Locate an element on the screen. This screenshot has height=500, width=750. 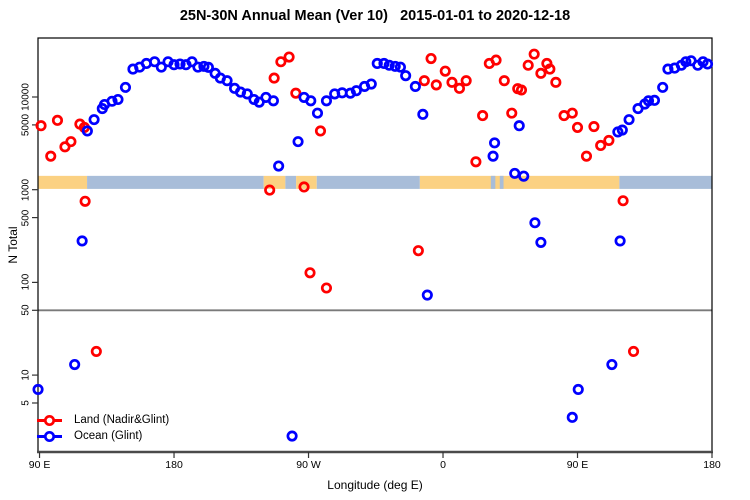
x-tick-label: 0 is located at coordinates (443, 465).